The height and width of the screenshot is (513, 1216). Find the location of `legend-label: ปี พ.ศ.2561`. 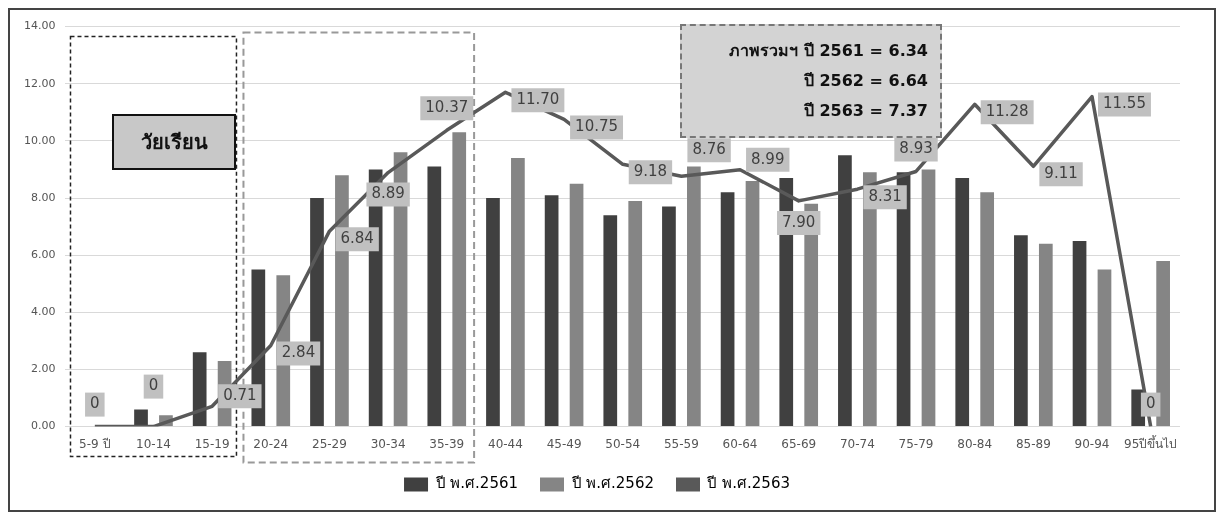

legend-label: ปี พ.ศ.2561 is located at coordinates (476, 483).